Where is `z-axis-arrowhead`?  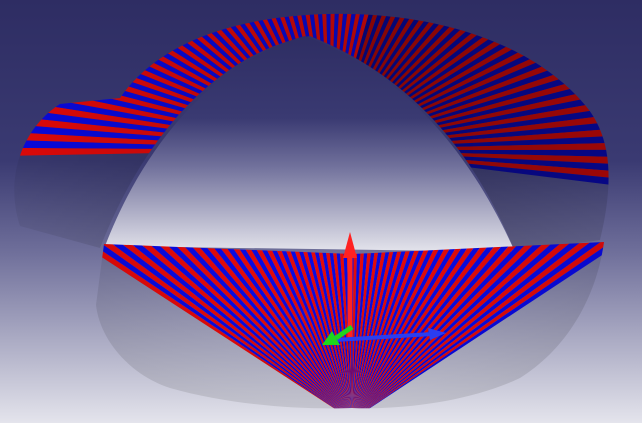 z-axis-arrowhead is located at coordinates (350, 245).